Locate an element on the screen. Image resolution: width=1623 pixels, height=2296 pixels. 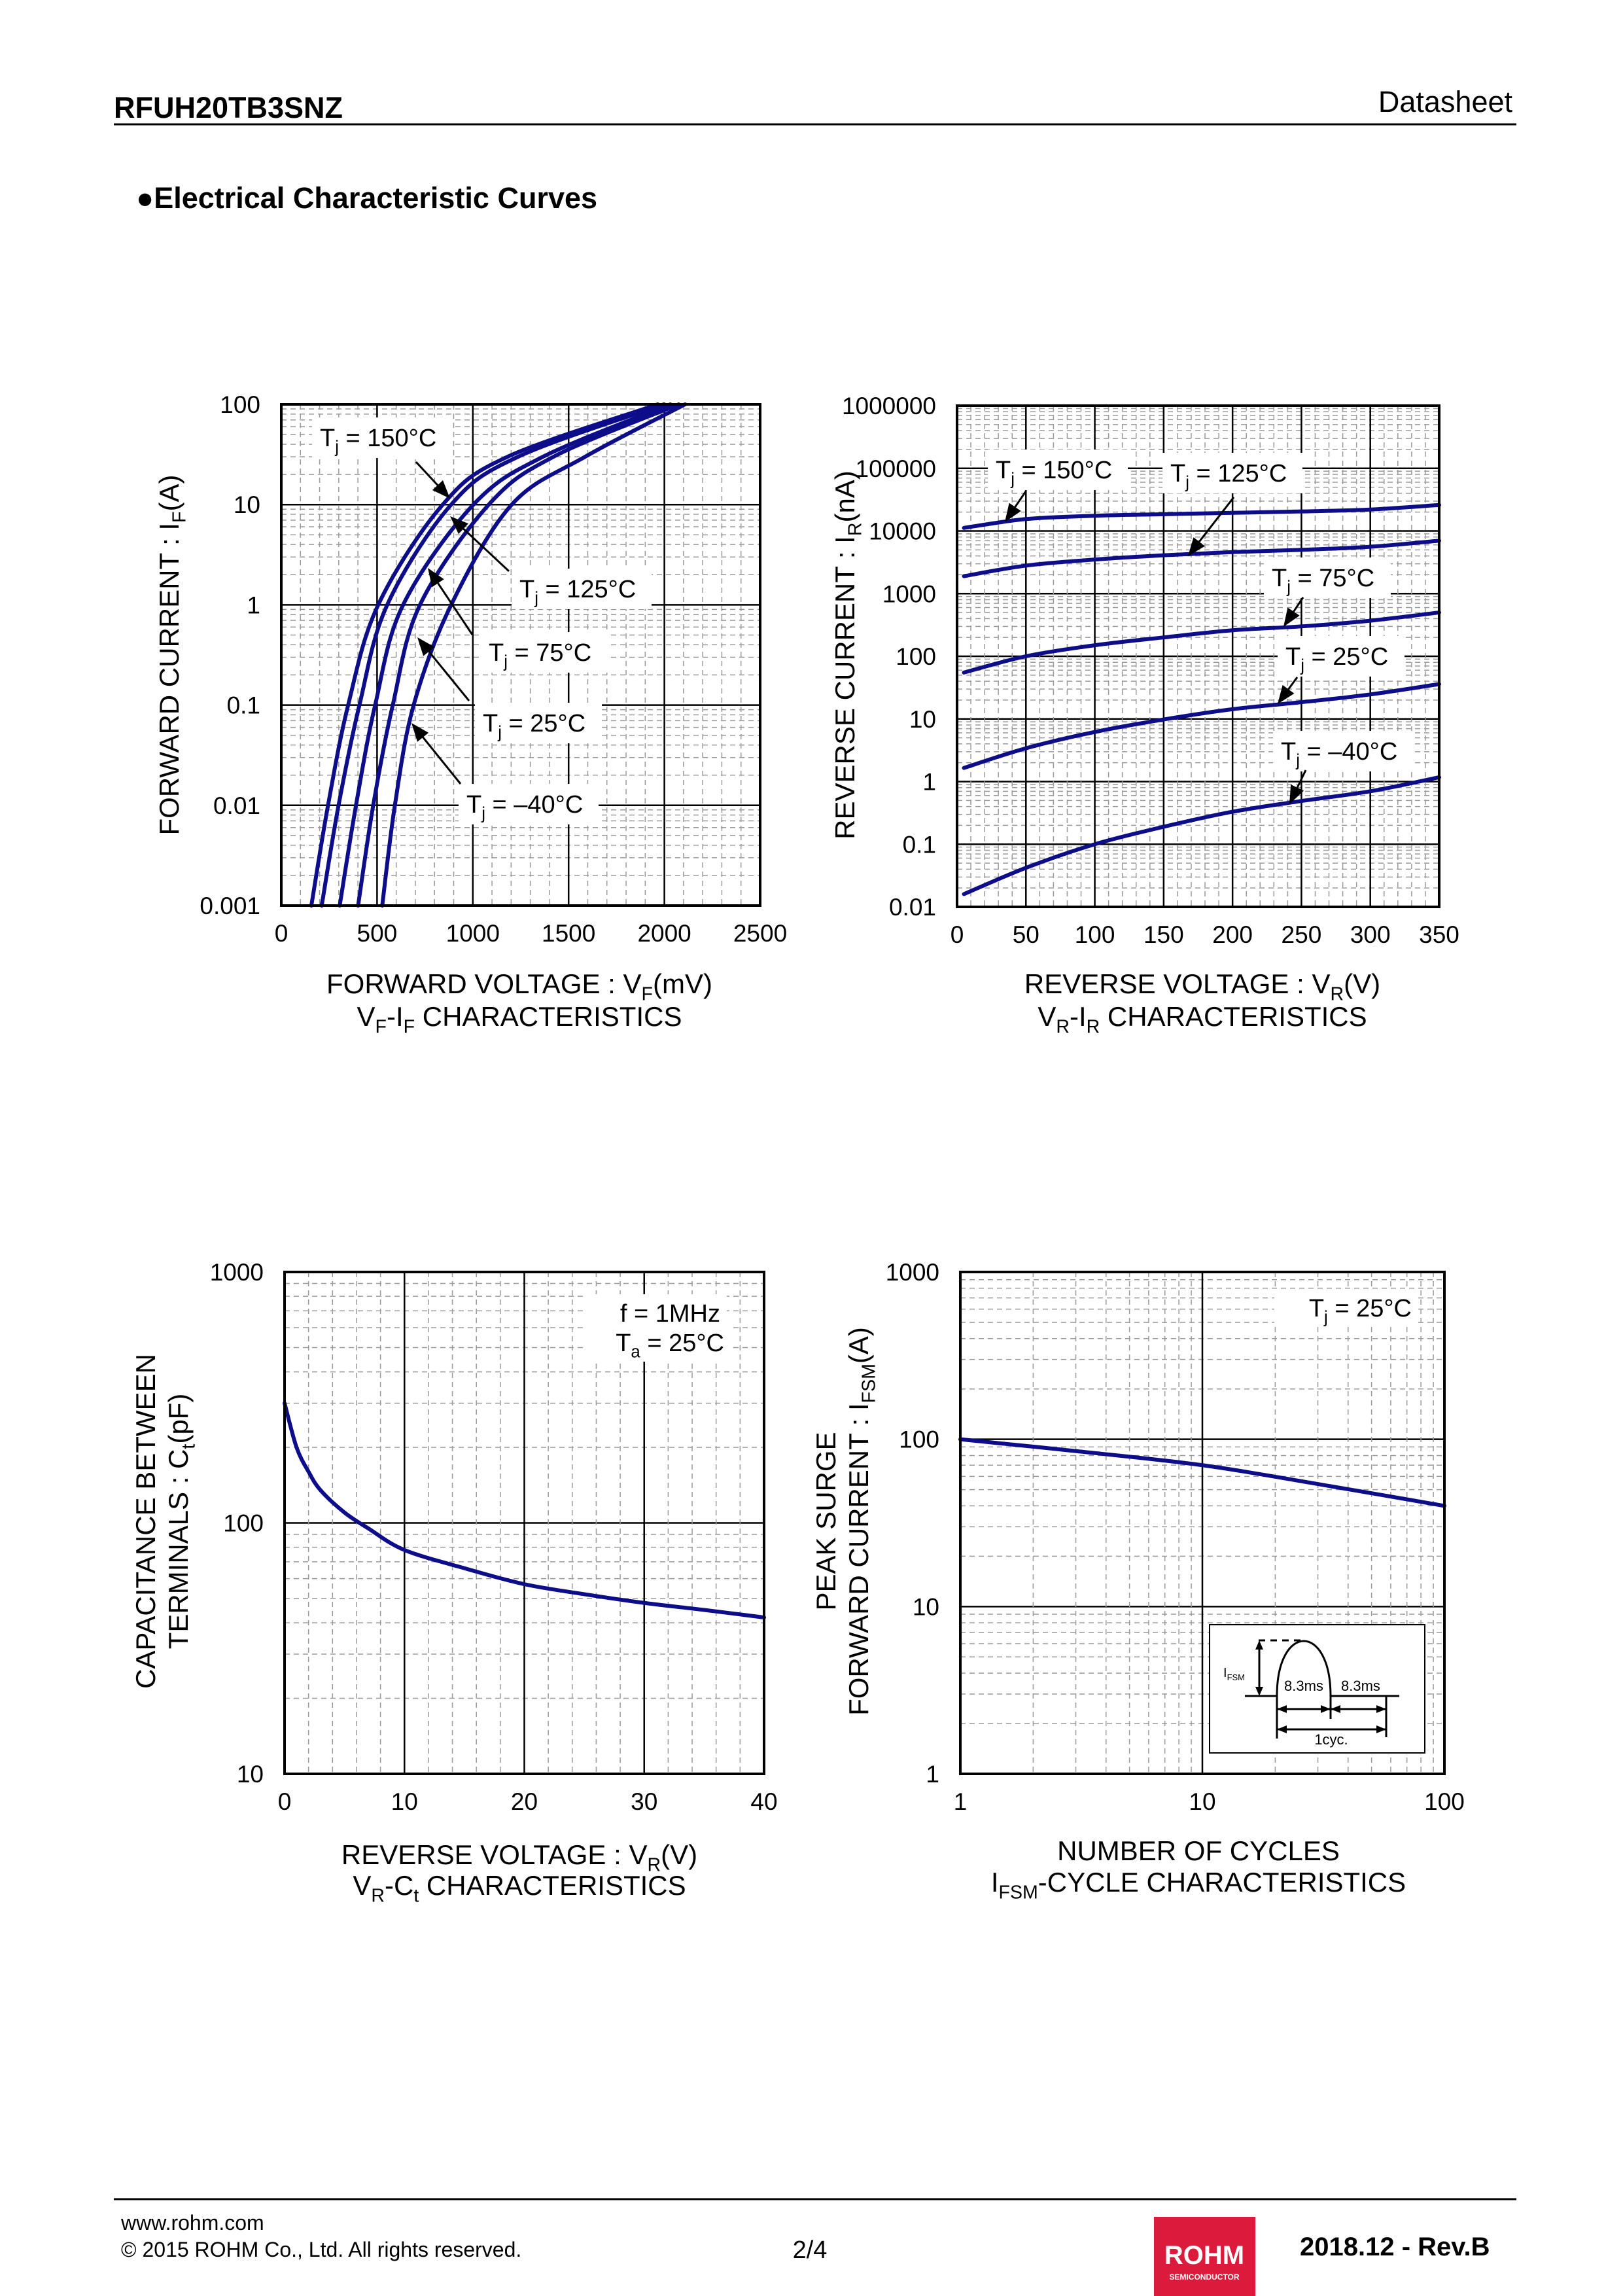
text-segment: V is located at coordinates (366, 1017).